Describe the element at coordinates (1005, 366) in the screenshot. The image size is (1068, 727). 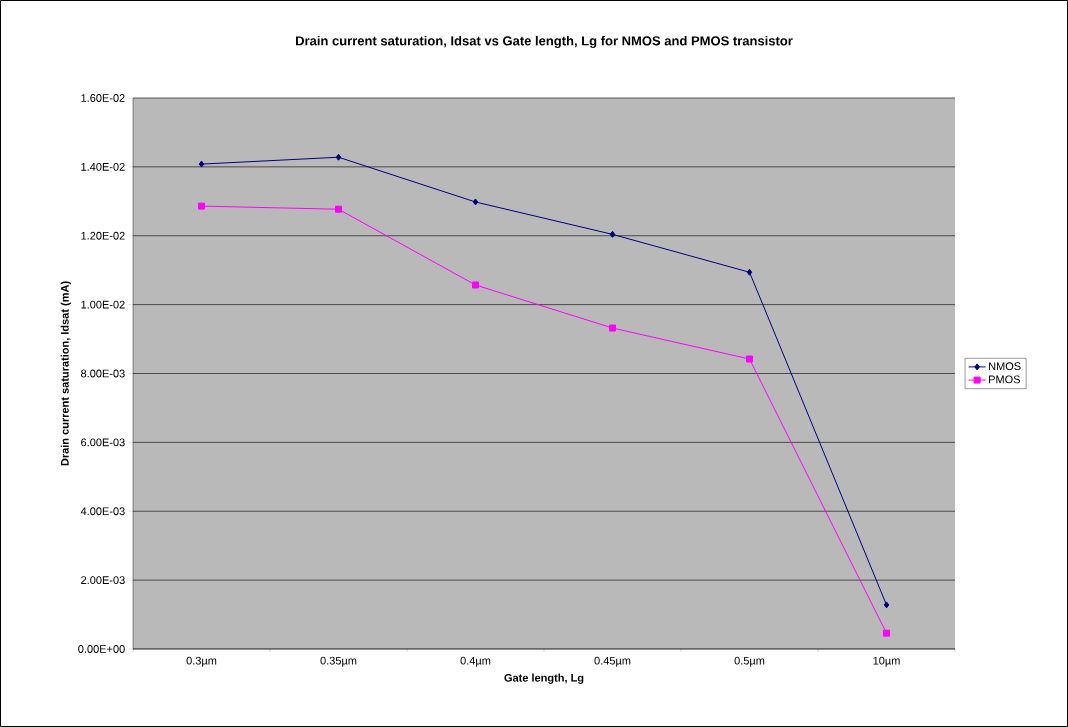
I see `legend-label: NMOS` at that location.